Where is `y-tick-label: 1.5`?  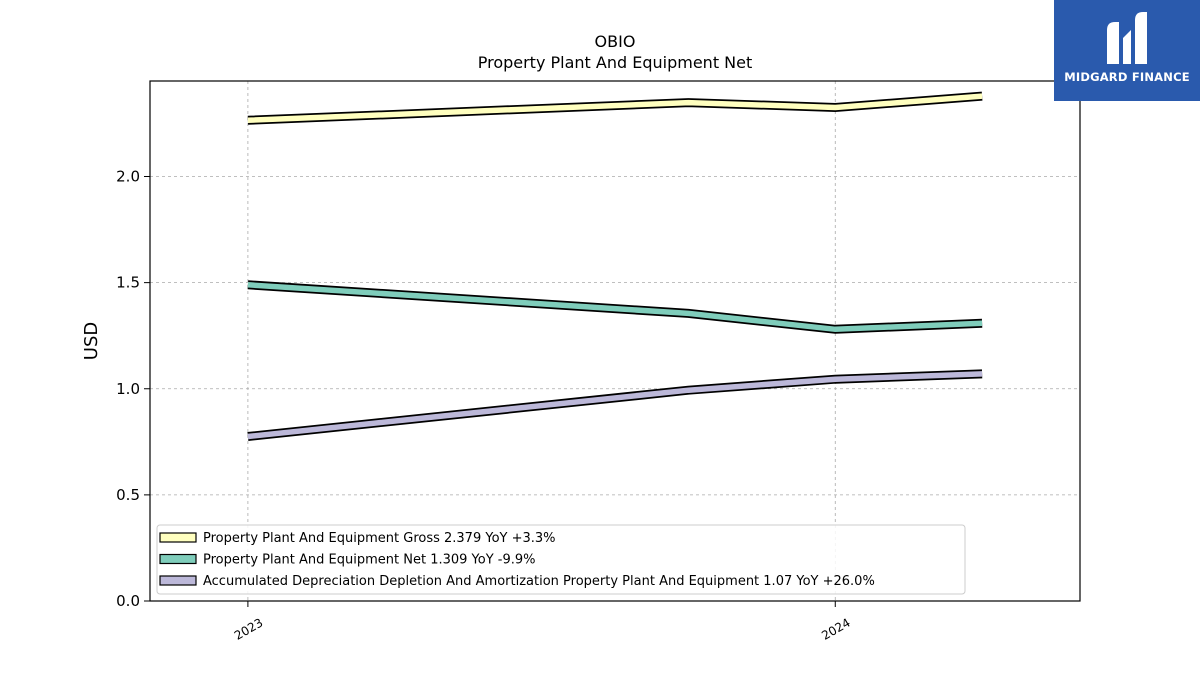 y-tick-label: 1.5 is located at coordinates (128, 283).